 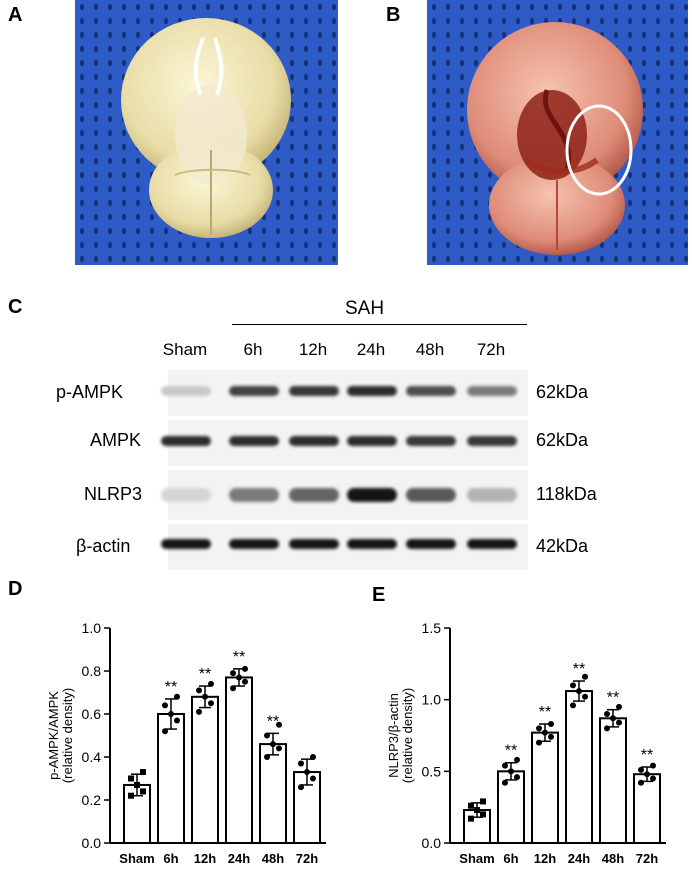 I want to click on panel-label-c: C, so click(x=15, y=307).